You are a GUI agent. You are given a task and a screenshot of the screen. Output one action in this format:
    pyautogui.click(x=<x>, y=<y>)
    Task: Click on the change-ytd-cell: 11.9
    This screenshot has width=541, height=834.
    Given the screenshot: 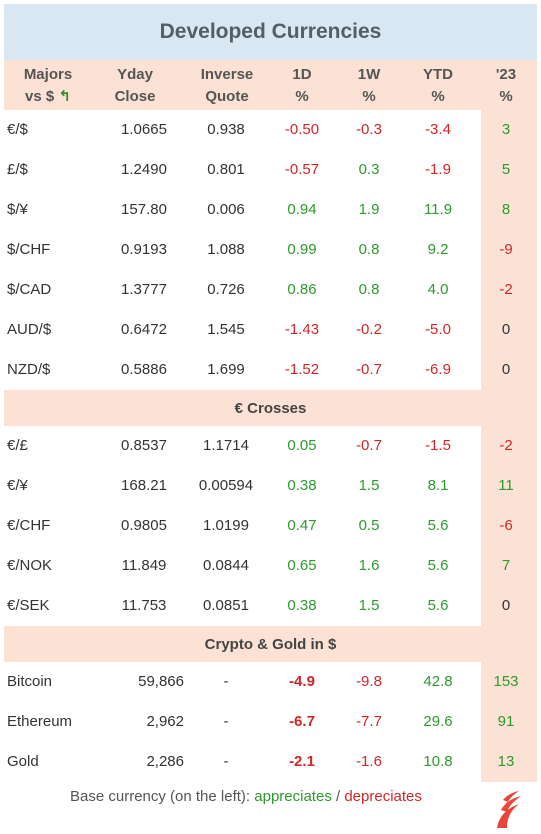 What is the action you would take?
    pyautogui.click(x=438, y=209)
    